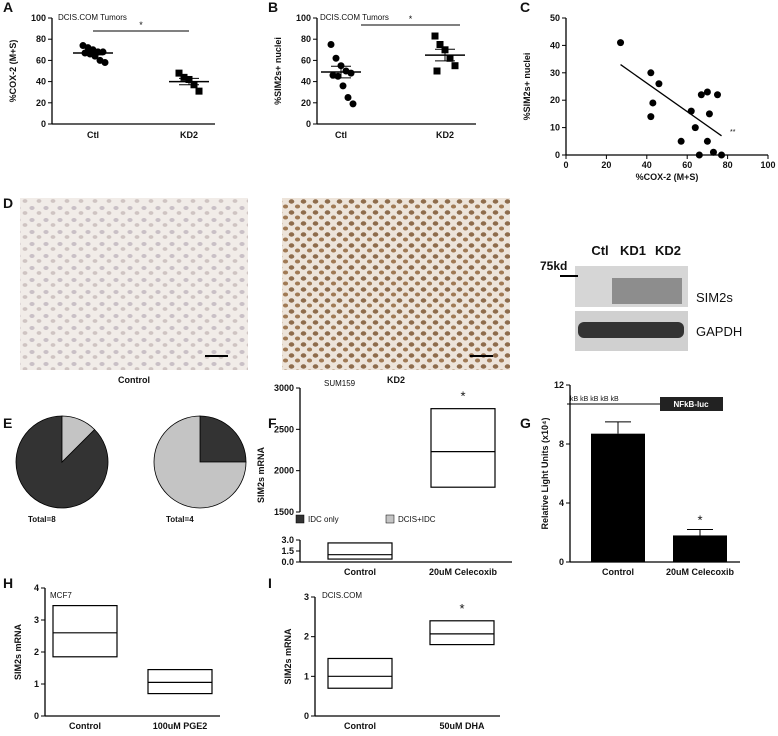  What do you see at coordinates (323, 519) in the screenshot?
I see `legend-label: IDC only` at bounding box center [323, 519].